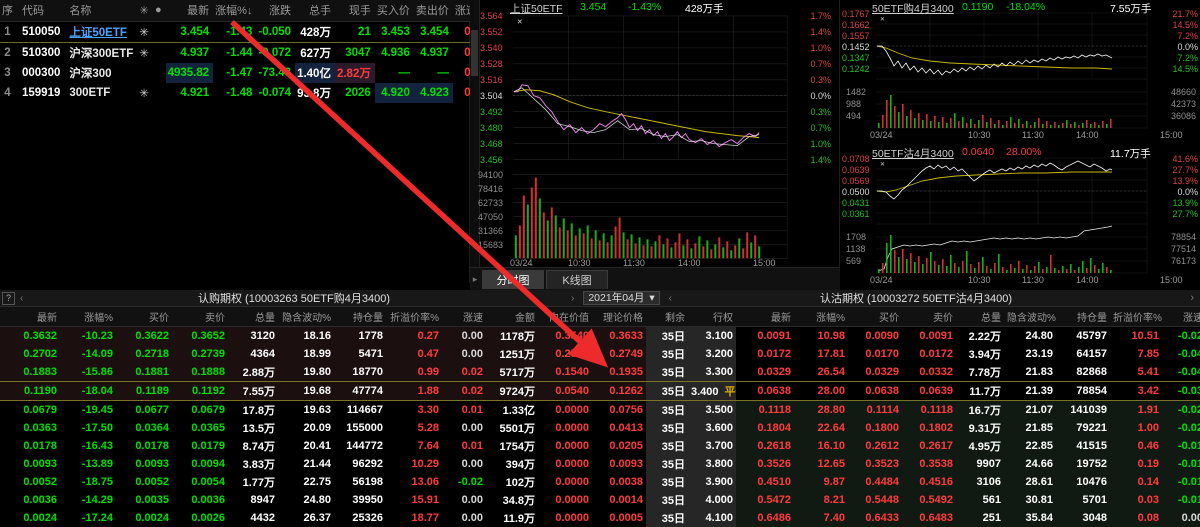  What do you see at coordinates (573, 298) in the screenshot?
I see `month-prev-icon: ›` at bounding box center [573, 298].